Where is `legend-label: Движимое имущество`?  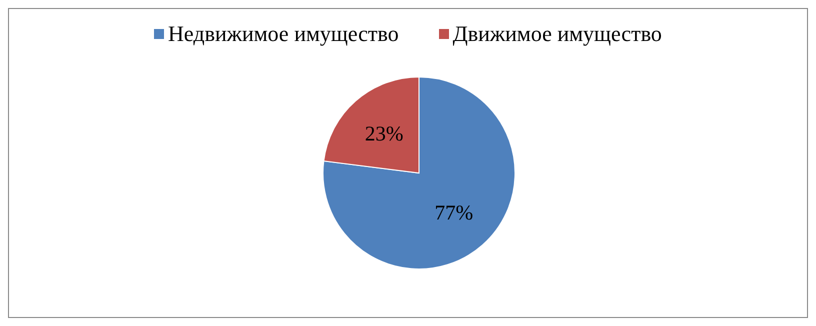
legend-label: Движимое имущество is located at coordinates (557, 34).